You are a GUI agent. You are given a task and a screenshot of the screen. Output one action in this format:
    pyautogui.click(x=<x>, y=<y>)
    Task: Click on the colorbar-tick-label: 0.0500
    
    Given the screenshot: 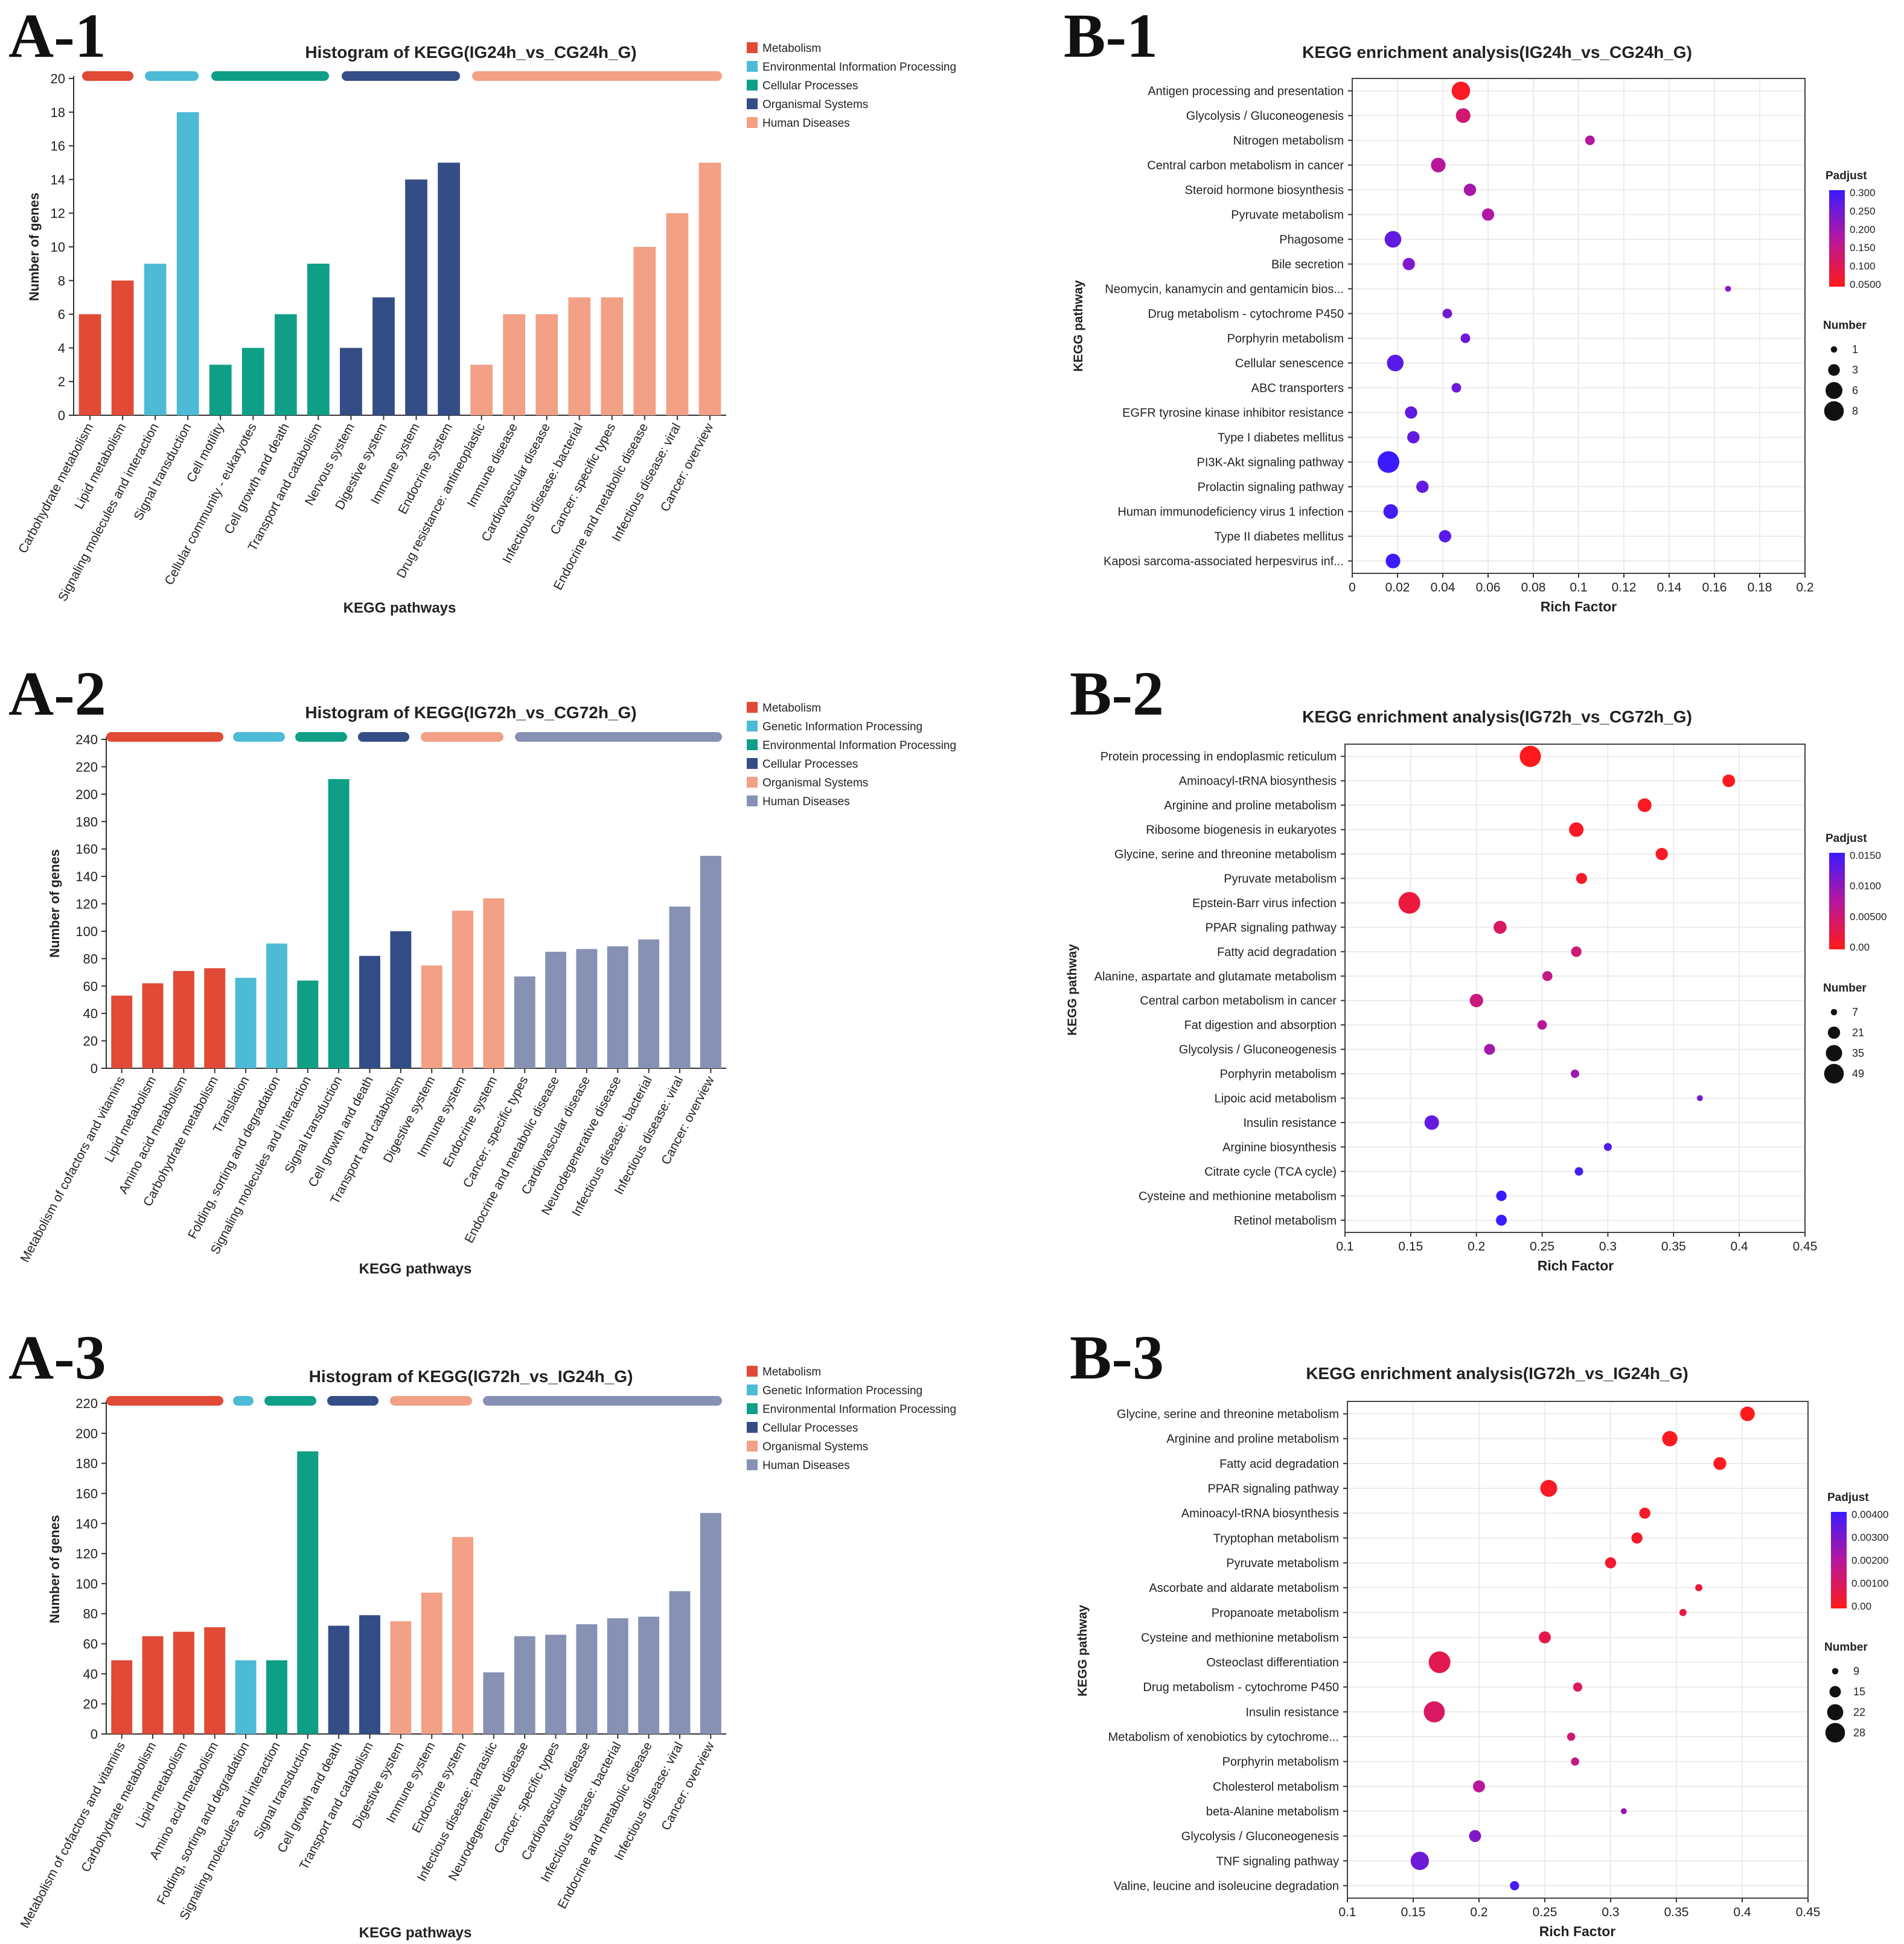 What is the action you would take?
    pyautogui.click(x=1866, y=284)
    